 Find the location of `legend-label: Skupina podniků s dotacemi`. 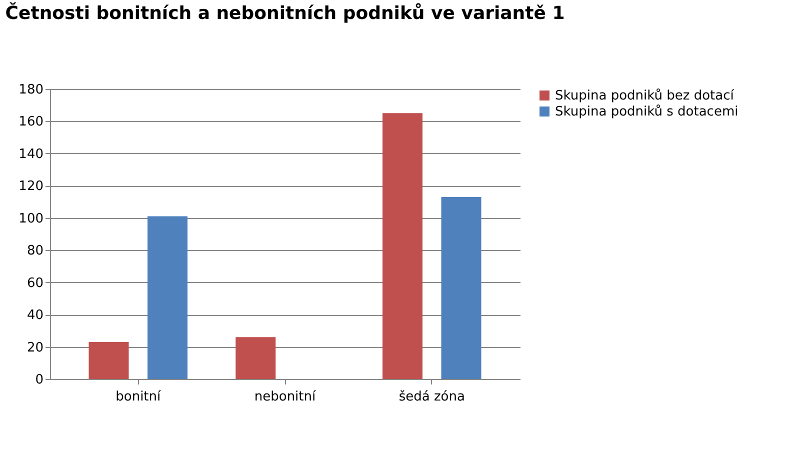

legend-label: Skupina podniků s dotacemi is located at coordinates (646, 112).